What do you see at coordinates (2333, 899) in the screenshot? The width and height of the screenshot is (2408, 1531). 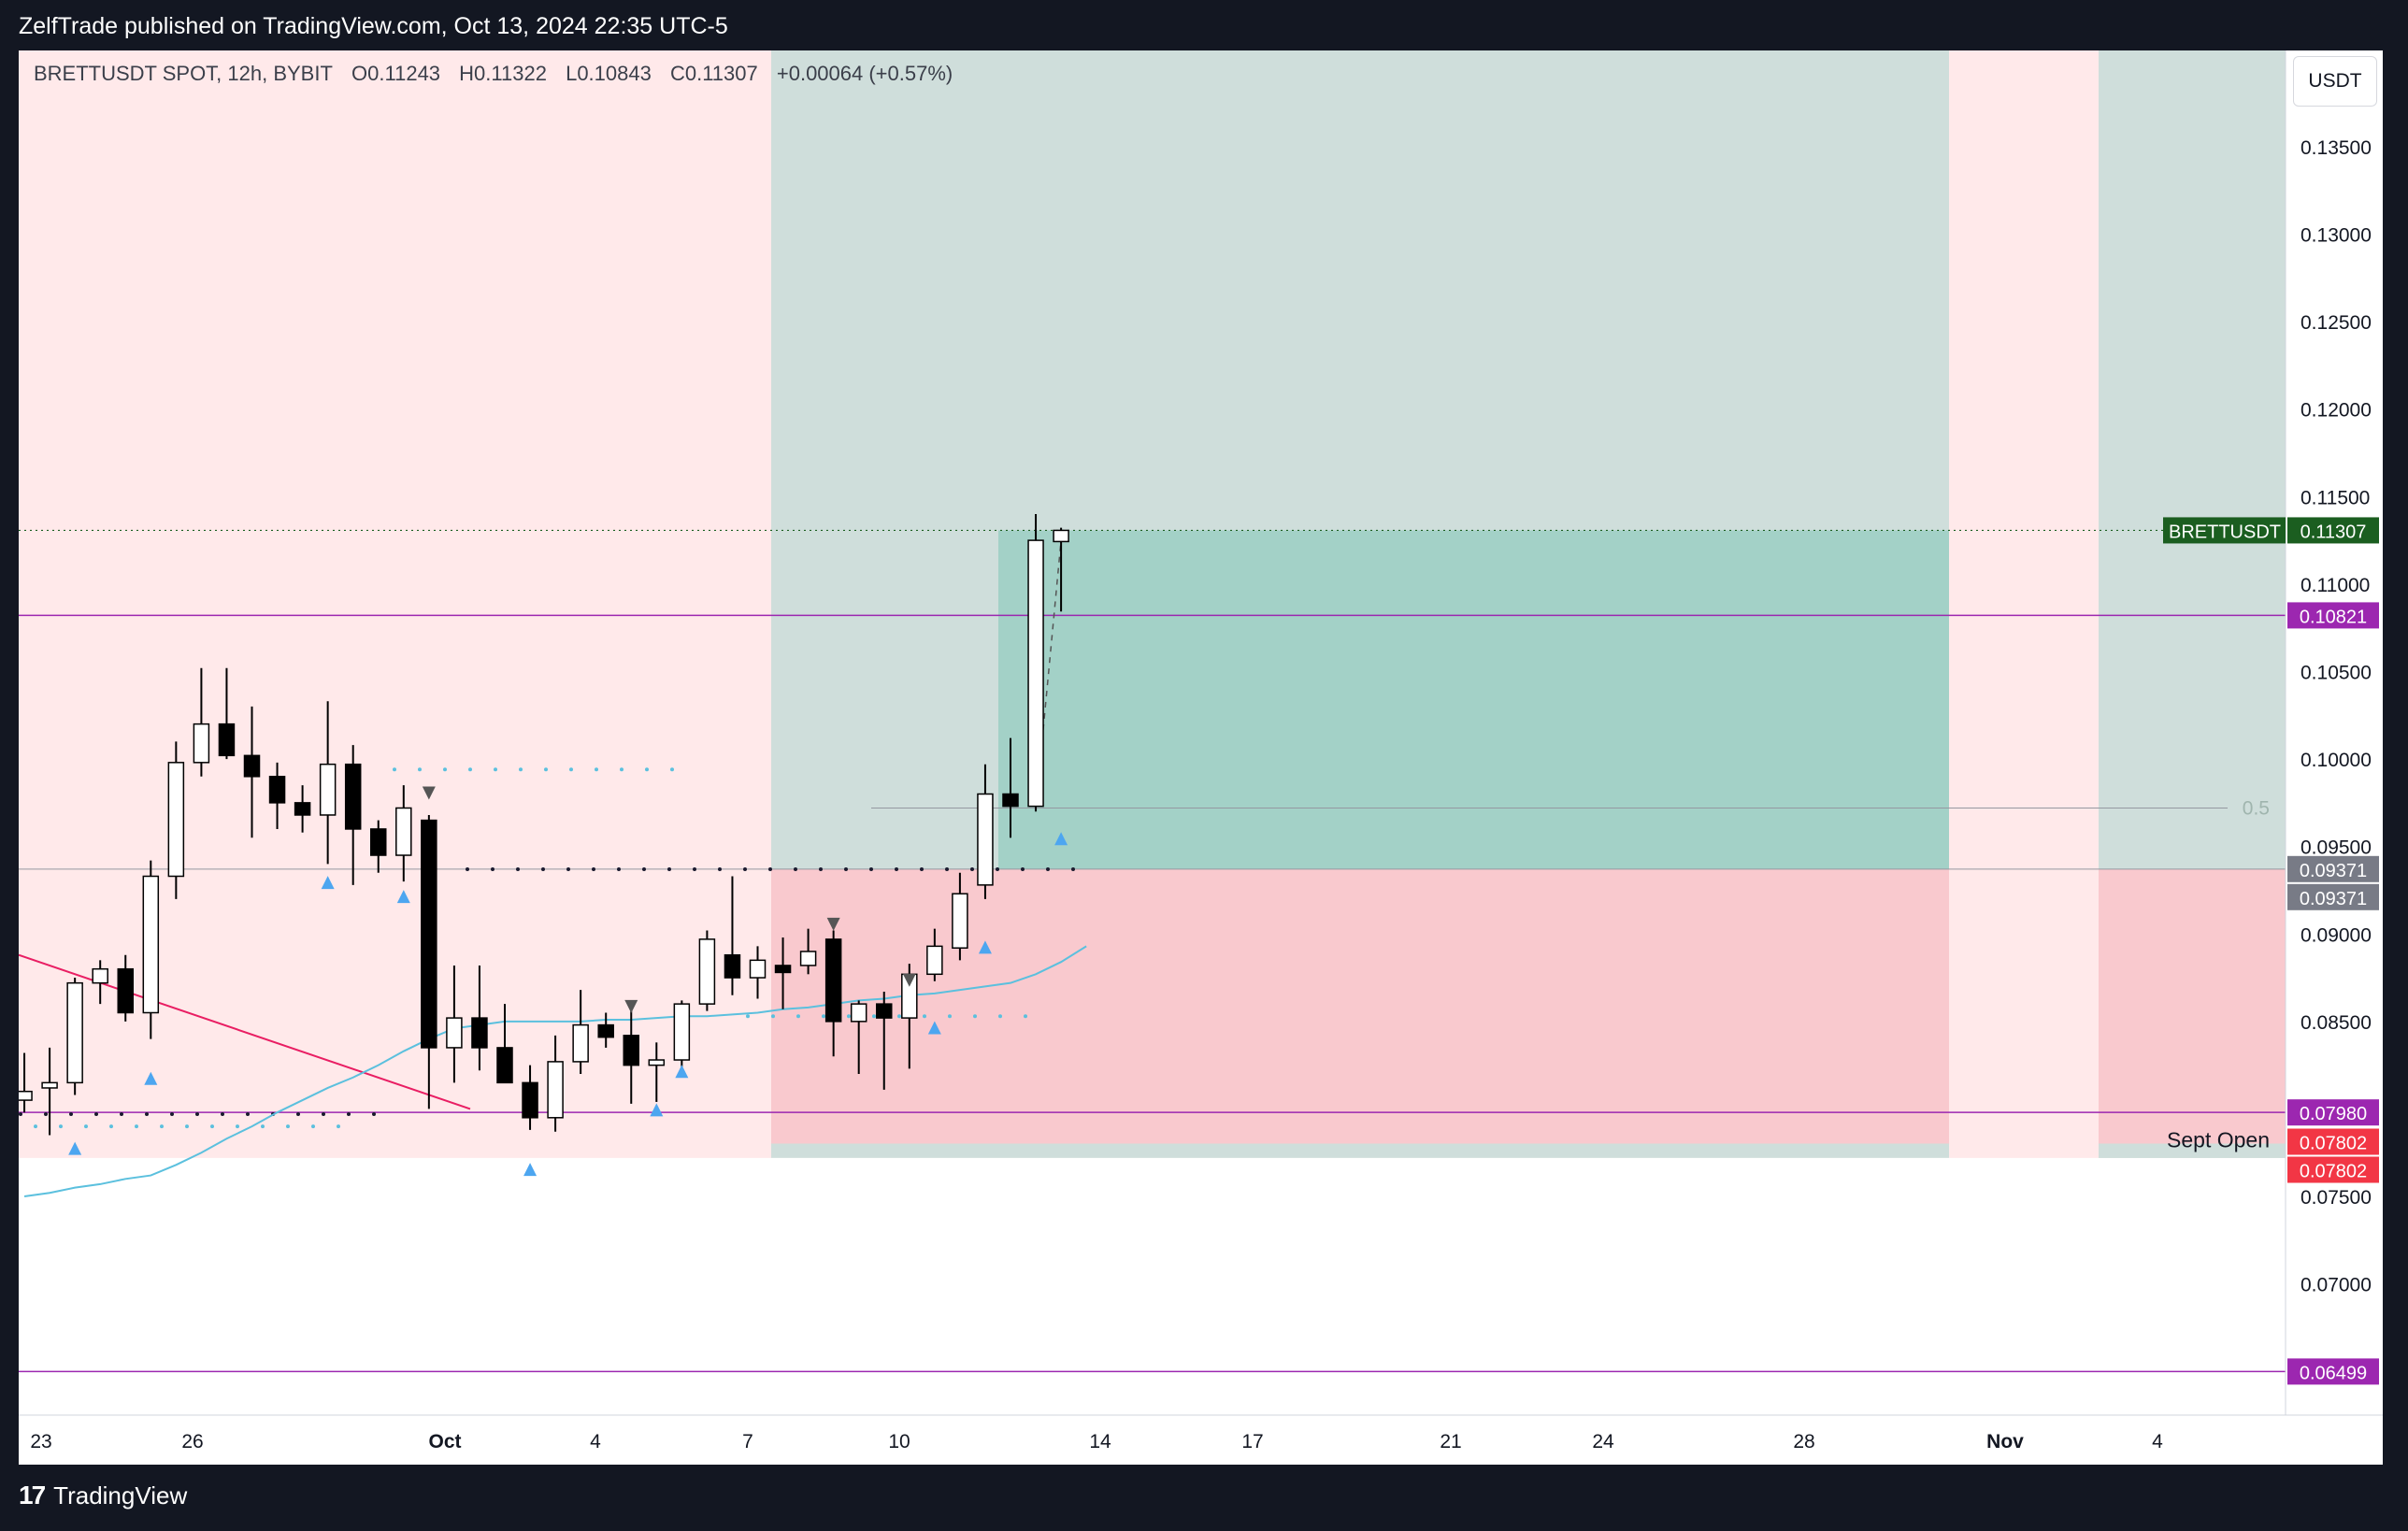 I see `price-label-value: 0.09371` at bounding box center [2333, 899].